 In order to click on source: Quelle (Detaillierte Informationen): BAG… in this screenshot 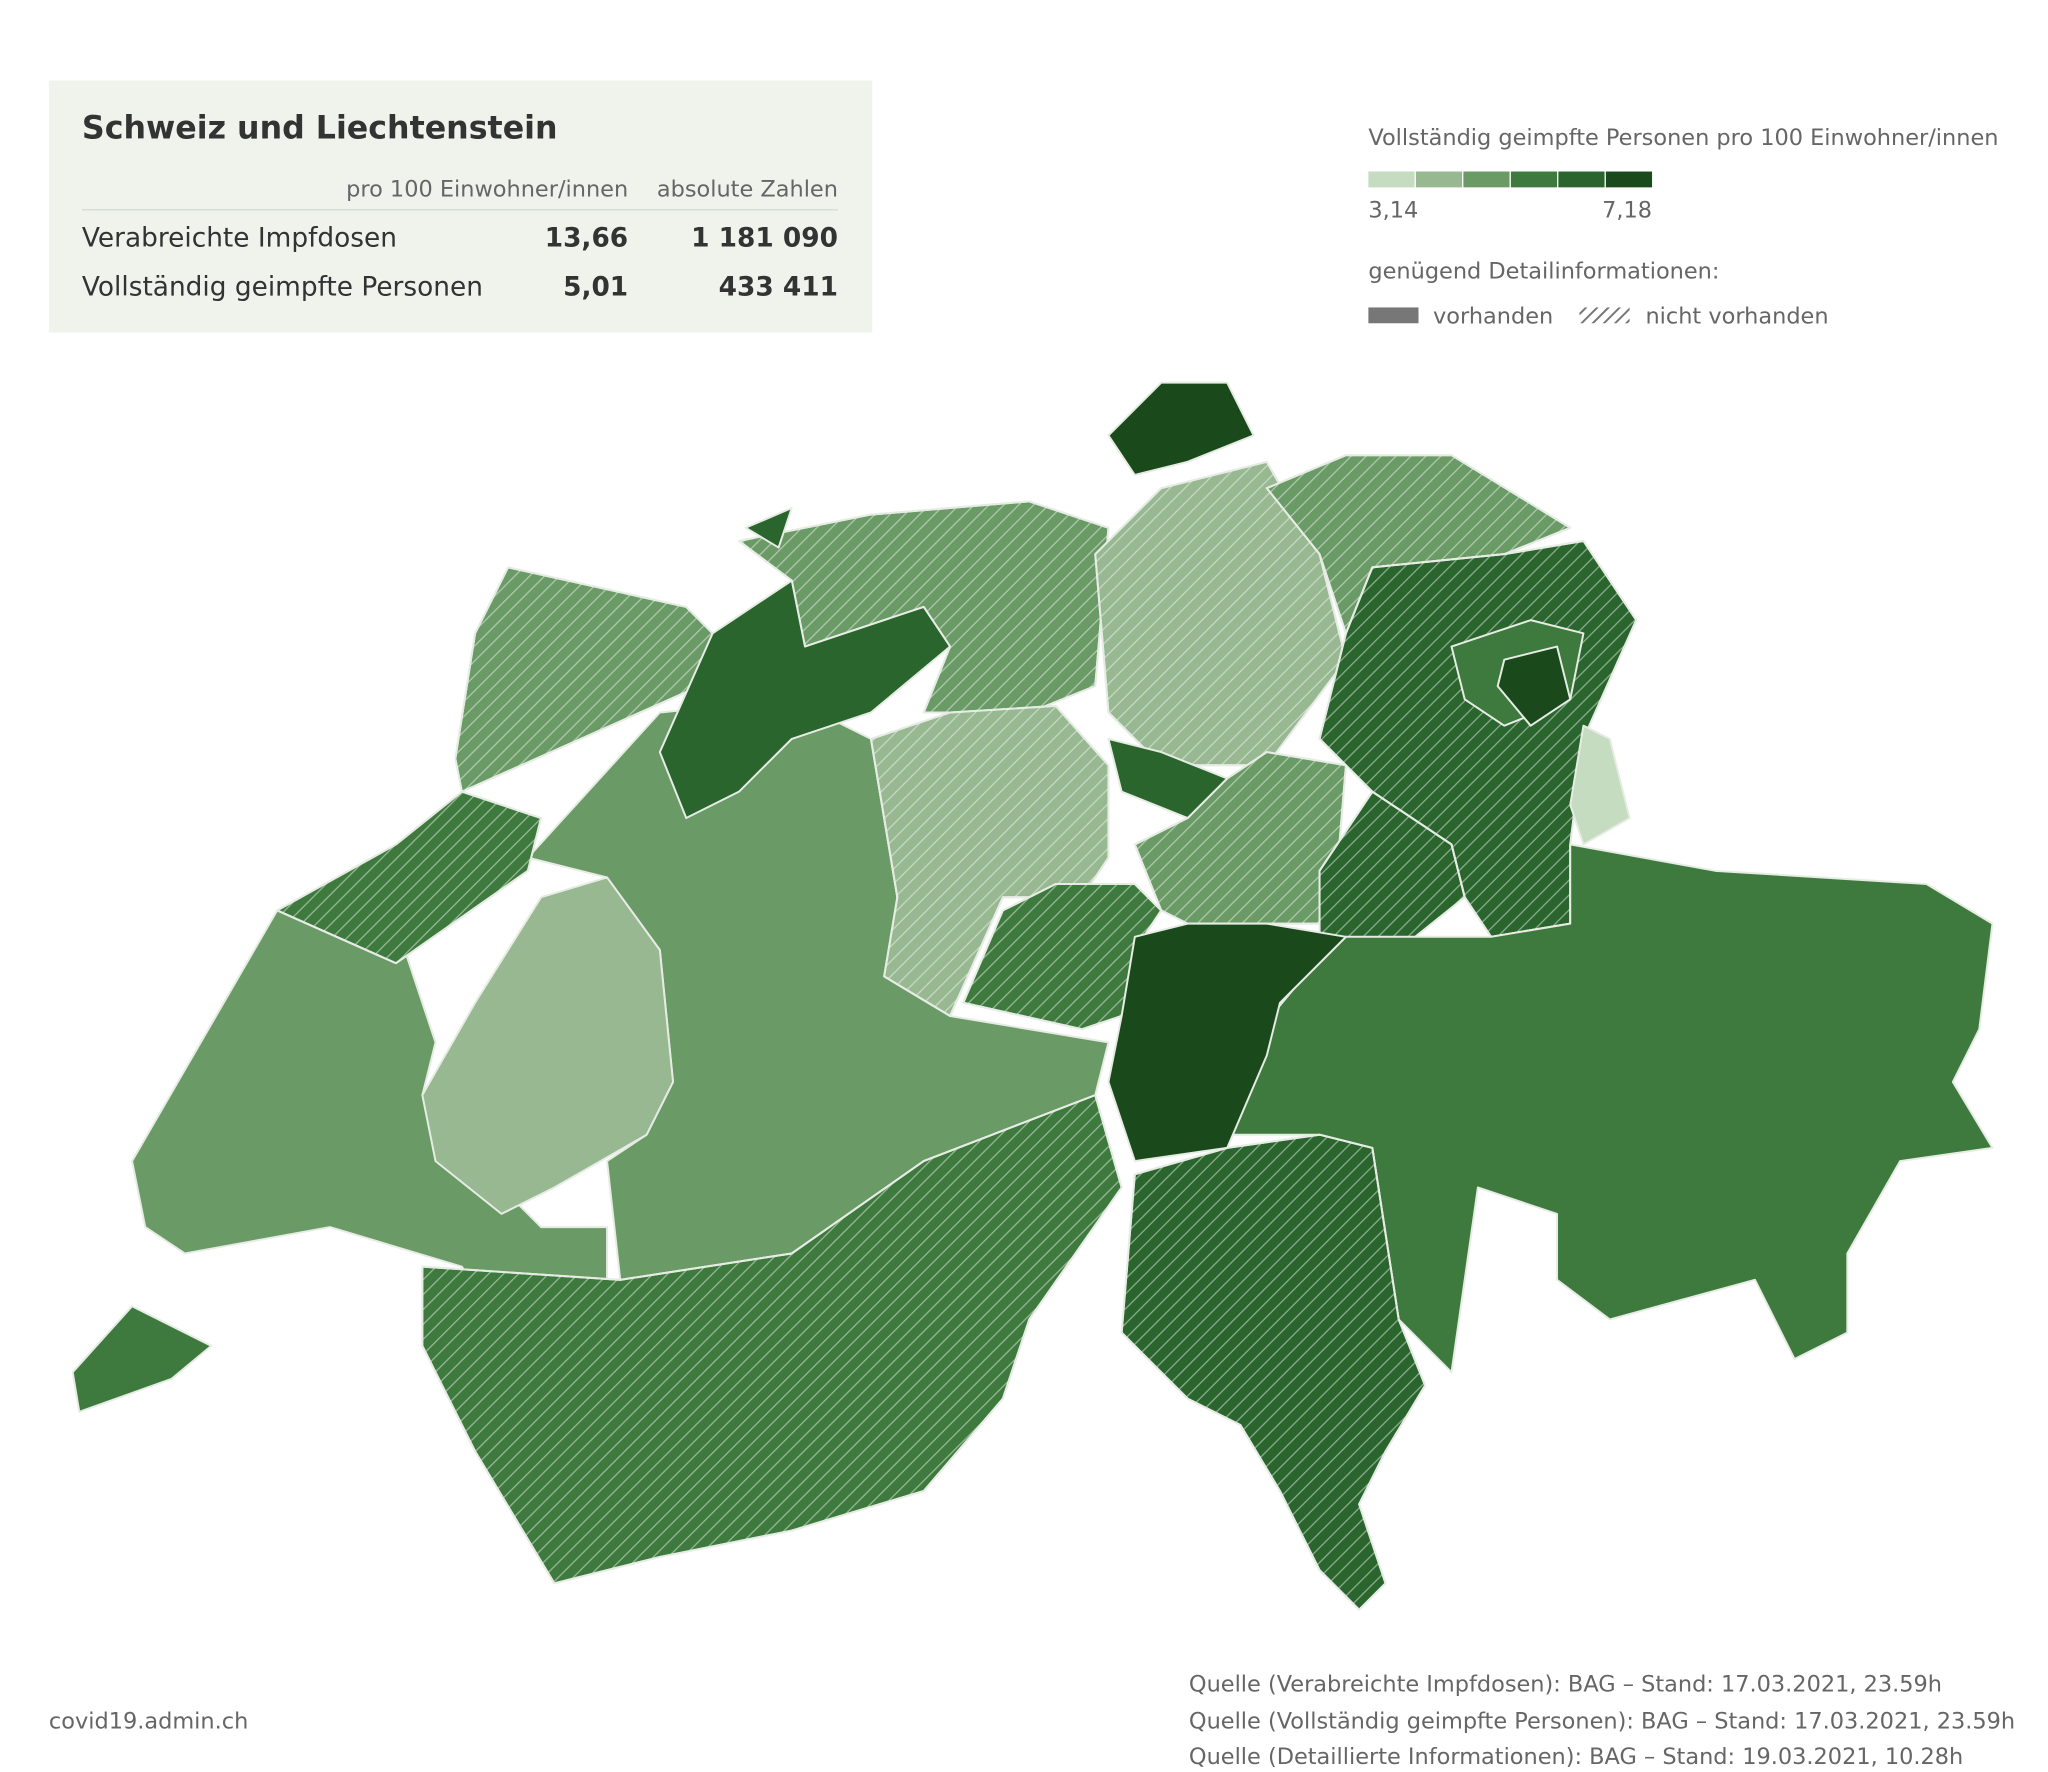, I will do `click(1576, 1757)`.